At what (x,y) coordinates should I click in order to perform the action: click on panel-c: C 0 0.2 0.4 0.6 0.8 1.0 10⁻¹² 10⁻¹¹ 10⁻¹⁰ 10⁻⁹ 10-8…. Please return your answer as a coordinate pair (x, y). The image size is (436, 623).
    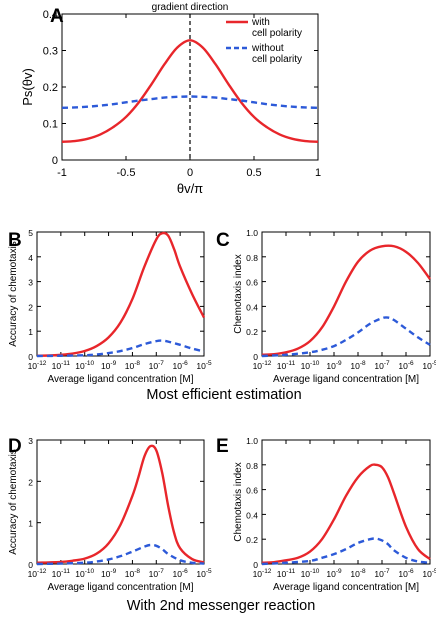
    Looking at the image, I should click on (326, 306).